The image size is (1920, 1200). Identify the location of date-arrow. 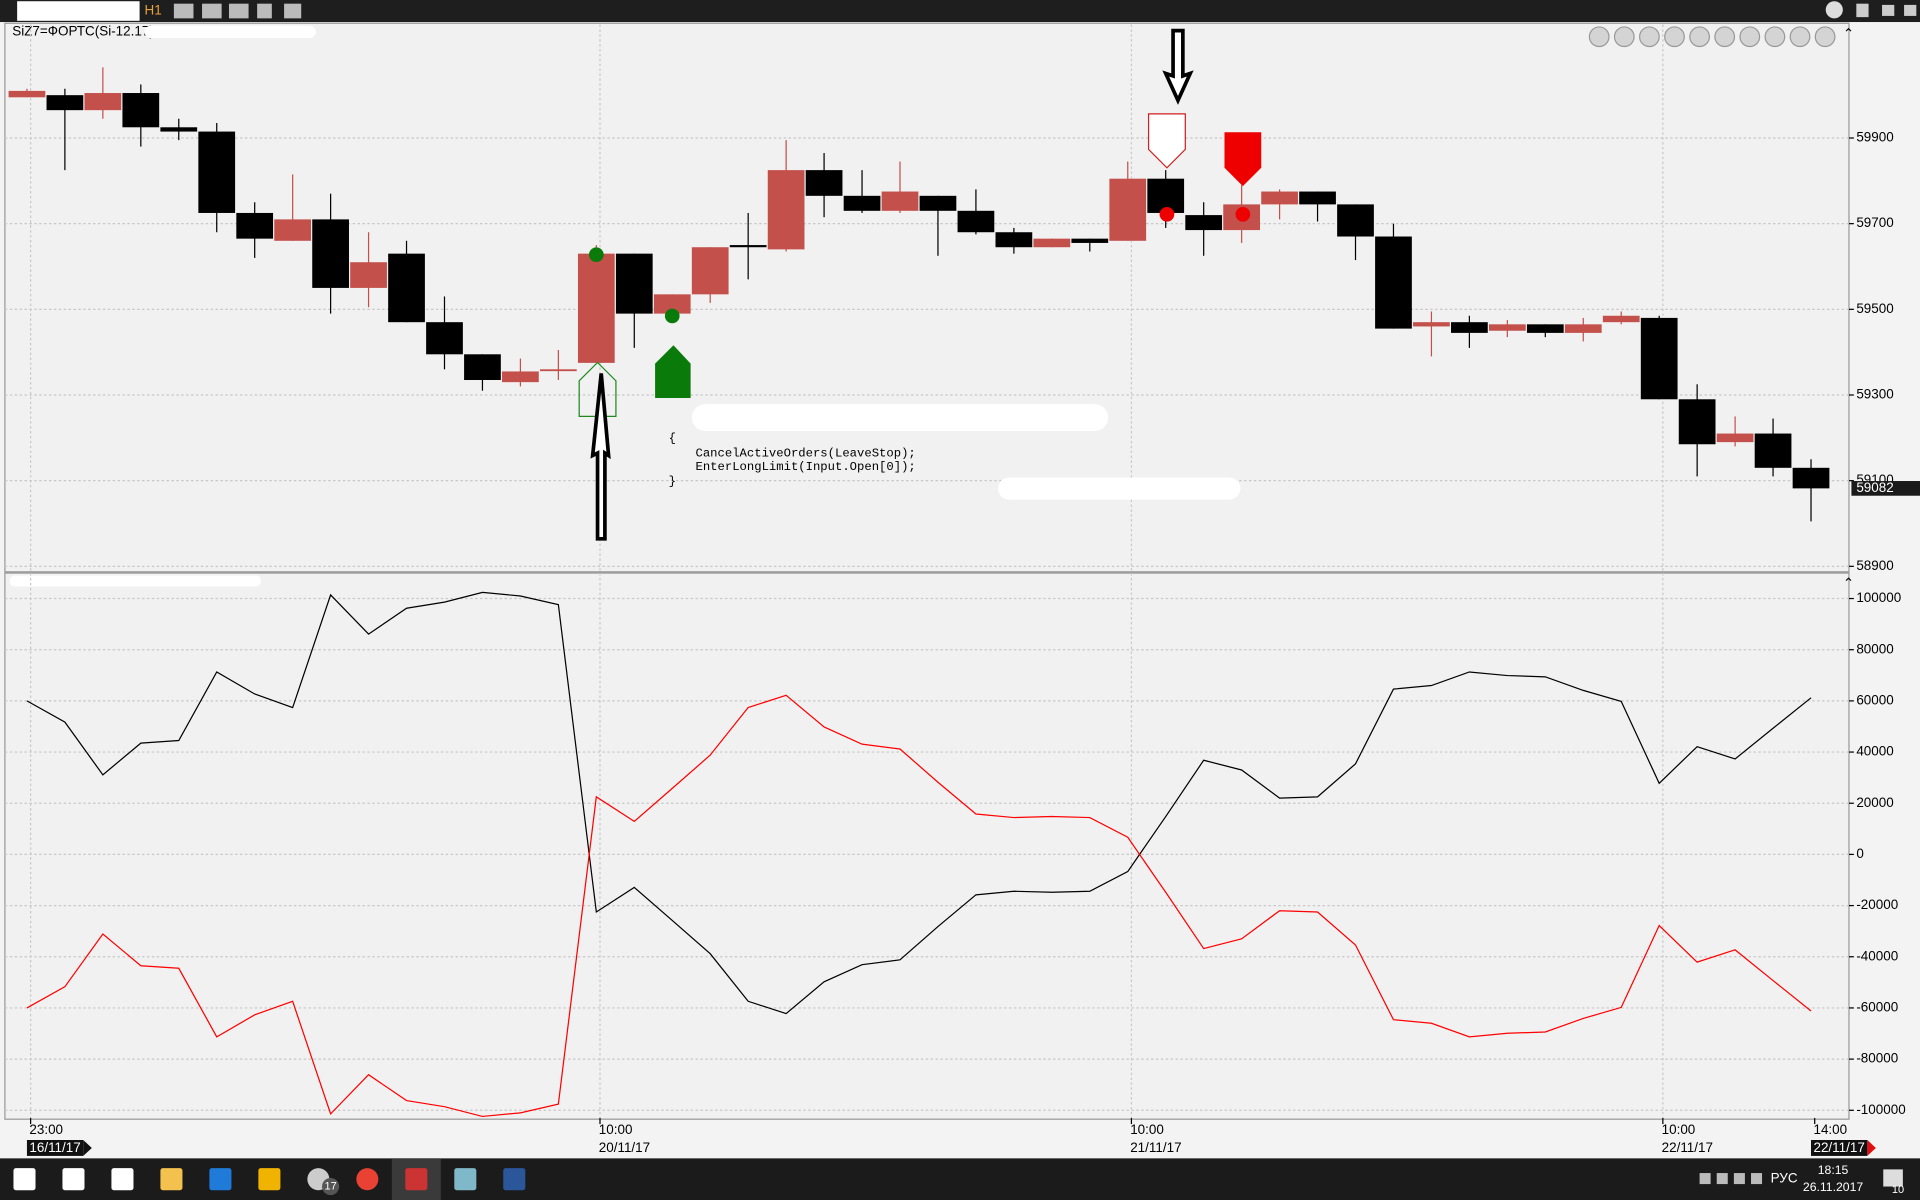
(1871, 1148).